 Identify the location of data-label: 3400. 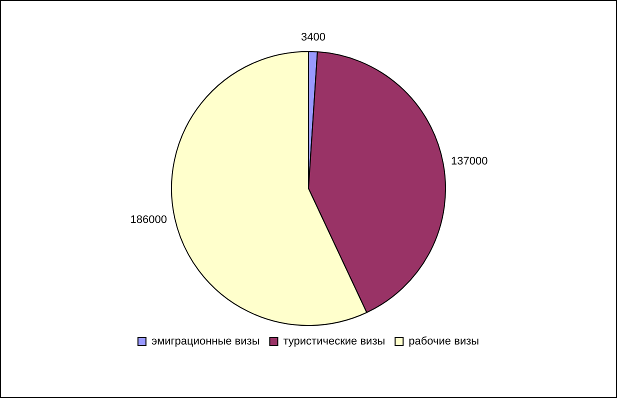
(313, 38).